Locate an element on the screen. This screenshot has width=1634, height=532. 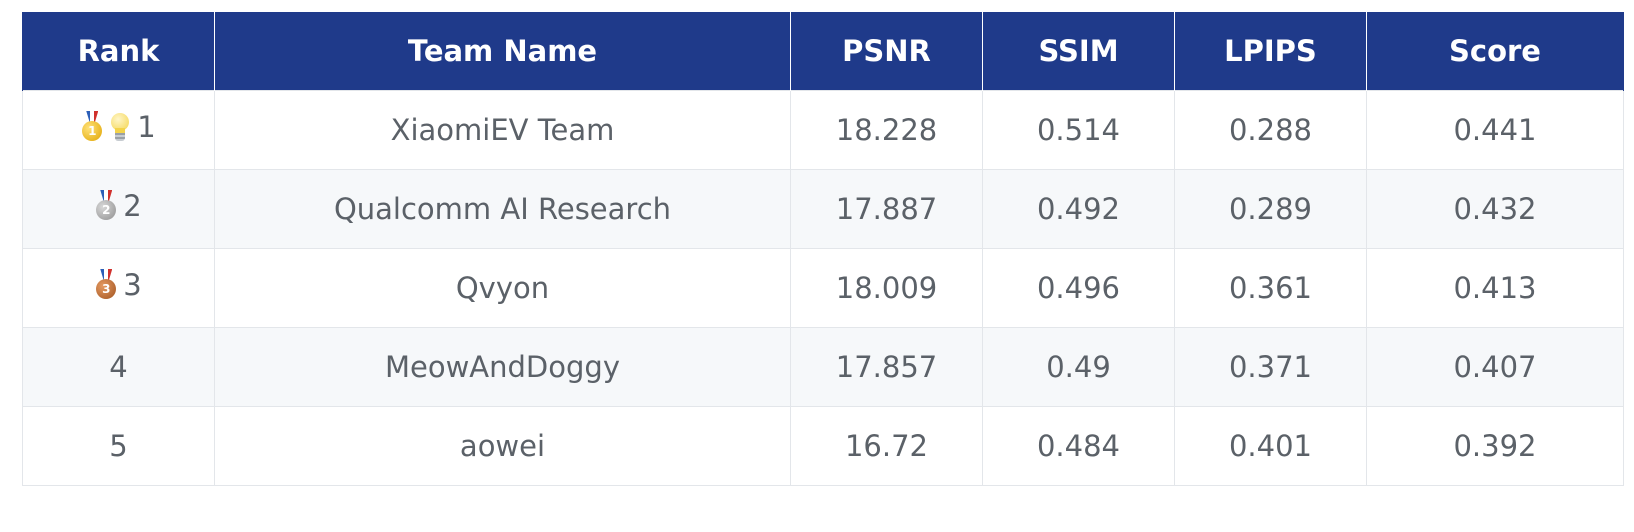
ssim-cell: 0.514 is located at coordinates (1078, 130).